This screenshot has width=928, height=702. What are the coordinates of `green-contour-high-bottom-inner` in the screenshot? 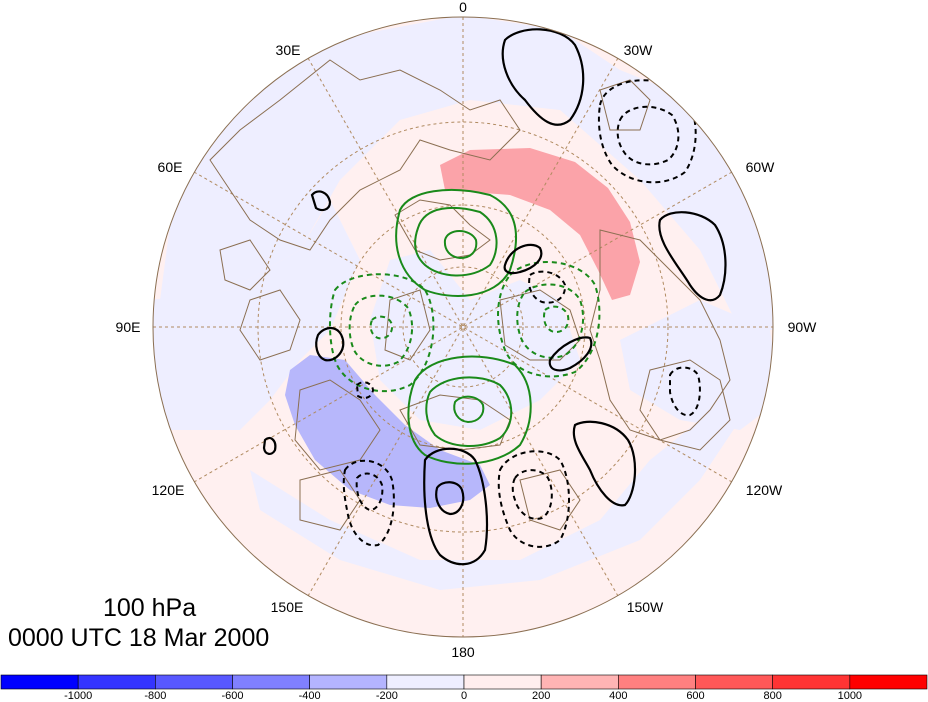 It's located at (469, 409).